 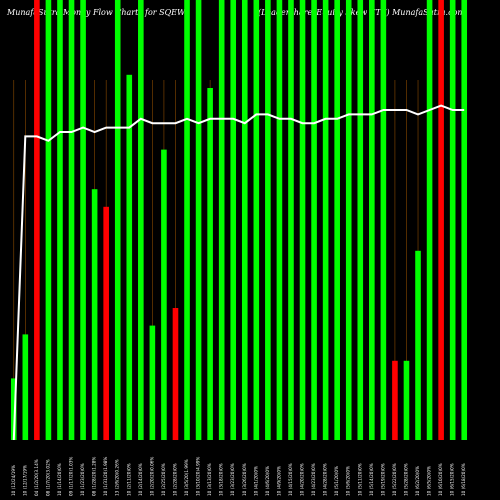 What do you see at coordinates (163, 479) in the screenshot?
I see `x-tick-label: 10 (2/25/20)0%` at bounding box center [163, 479].